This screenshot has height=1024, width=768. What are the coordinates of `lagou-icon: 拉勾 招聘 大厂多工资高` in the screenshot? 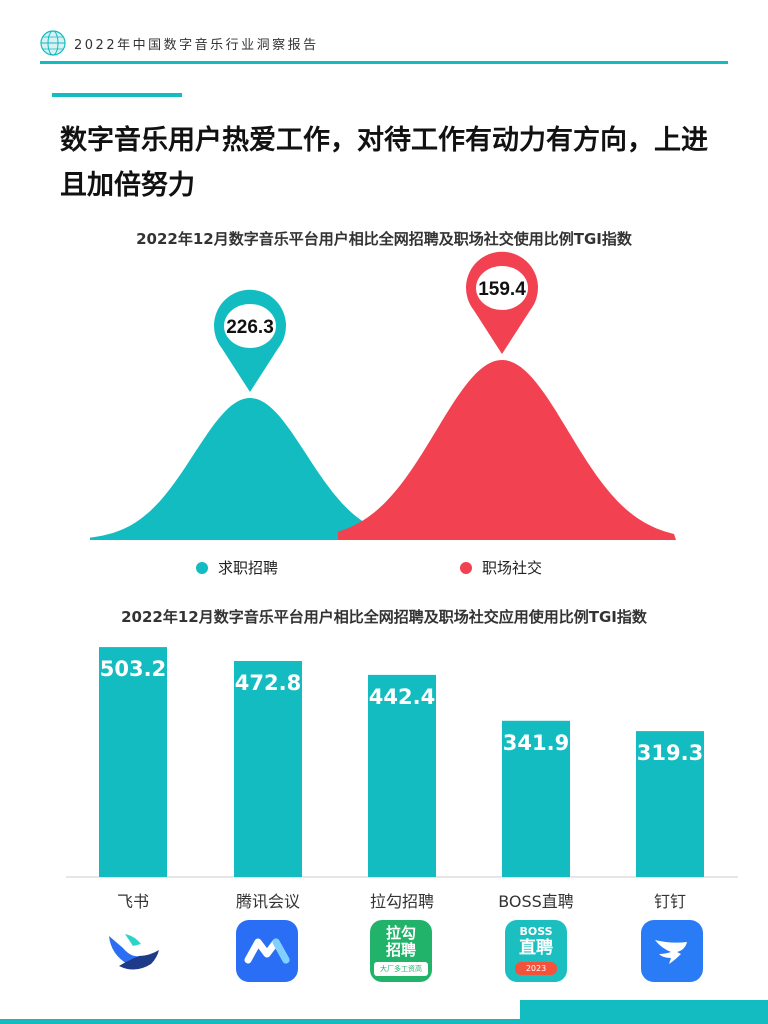 It's located at (401, 951).